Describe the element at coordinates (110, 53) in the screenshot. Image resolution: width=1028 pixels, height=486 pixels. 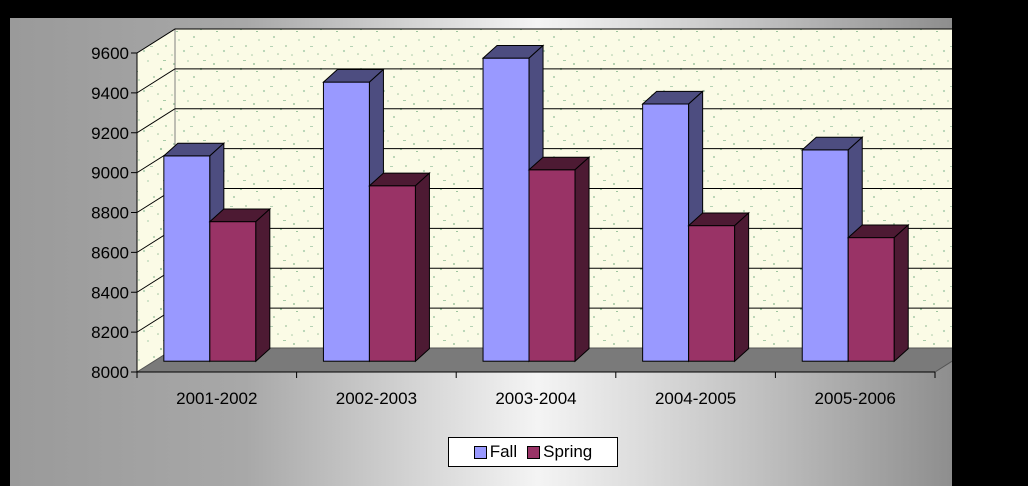
I see `y-tick-label: 9600` at that location.